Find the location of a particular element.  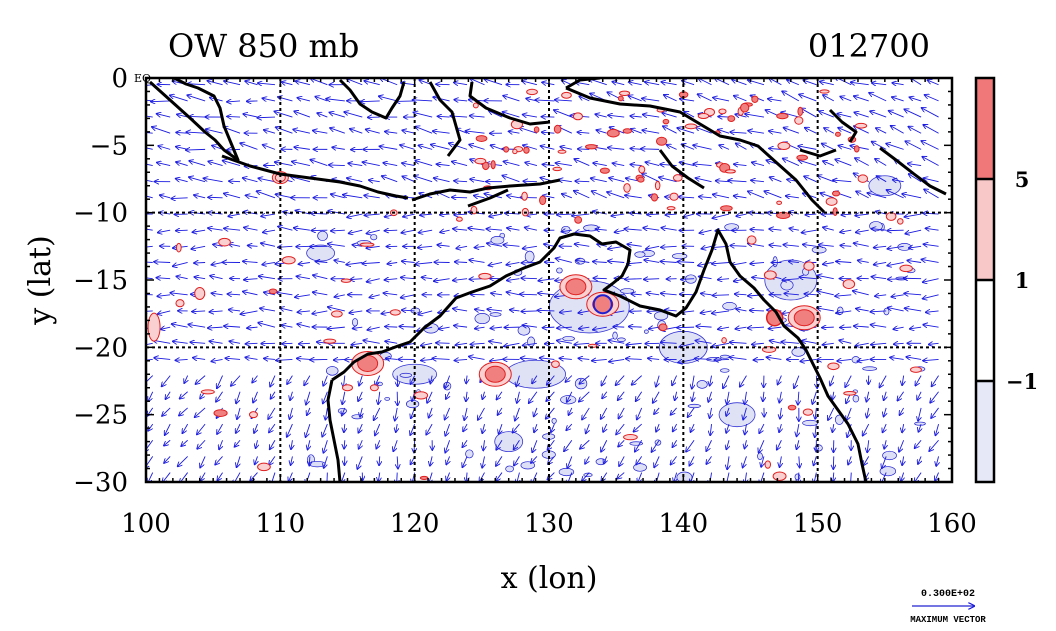

vector-key-value: 0.300E+02 is located at coordinates (948, 594).